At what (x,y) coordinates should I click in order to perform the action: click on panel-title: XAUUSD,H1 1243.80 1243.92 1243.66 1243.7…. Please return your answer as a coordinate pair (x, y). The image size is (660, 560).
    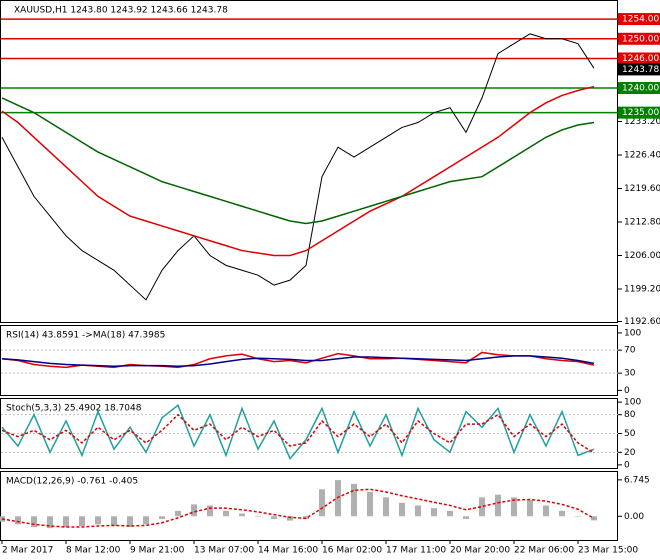
    Looking at the image, I should click on (121, 11).